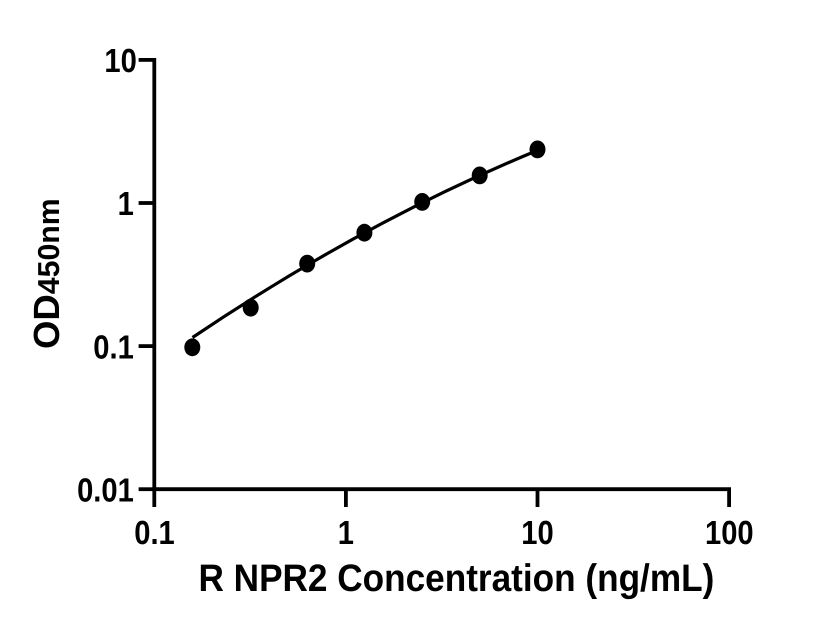  What do you see at coordinates (46, 273) in the screenshot?
I see `svg-text: OD450nm` at bounding box center [46, 273].